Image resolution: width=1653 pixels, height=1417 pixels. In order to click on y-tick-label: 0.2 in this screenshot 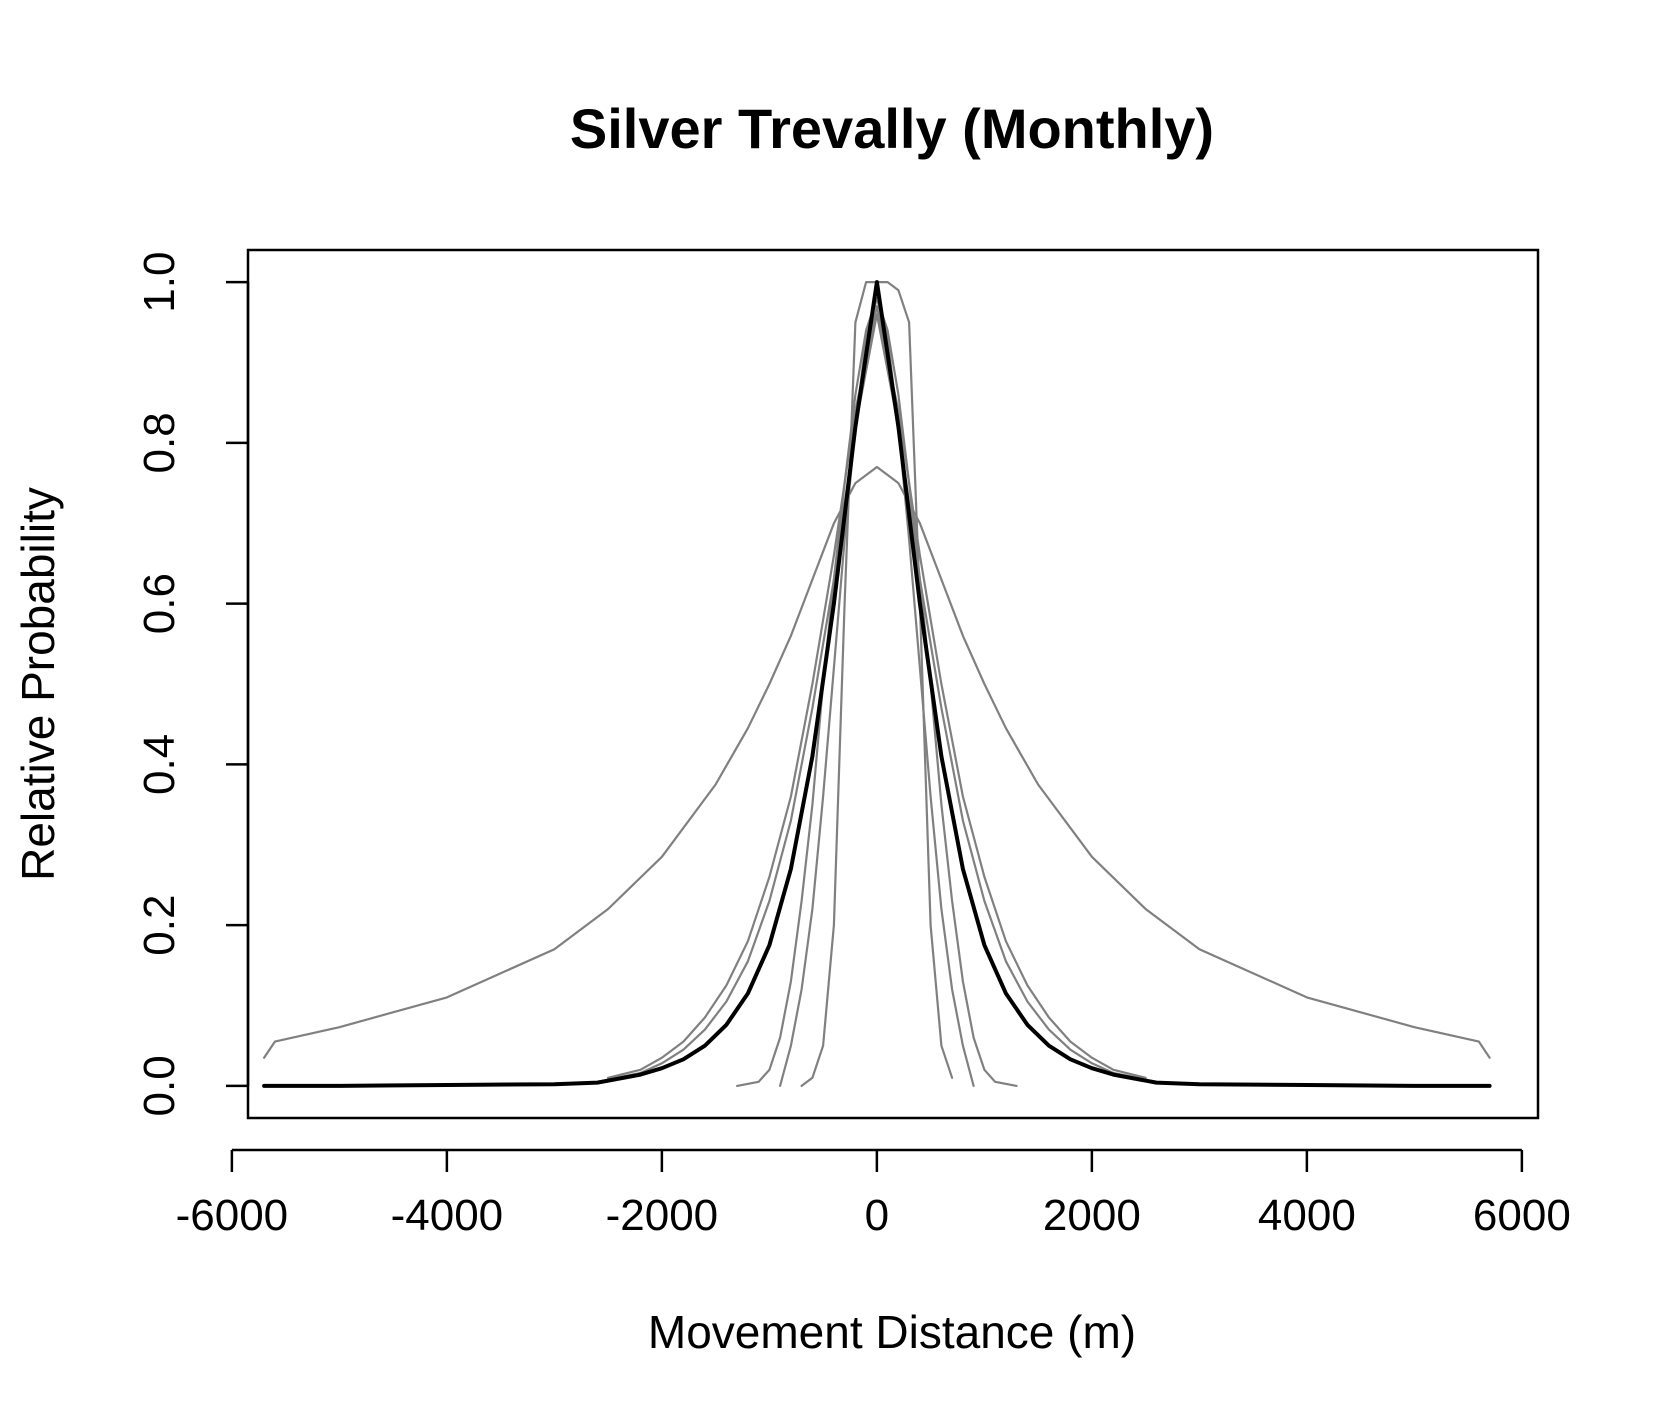, I will do `click(159, 925)`.